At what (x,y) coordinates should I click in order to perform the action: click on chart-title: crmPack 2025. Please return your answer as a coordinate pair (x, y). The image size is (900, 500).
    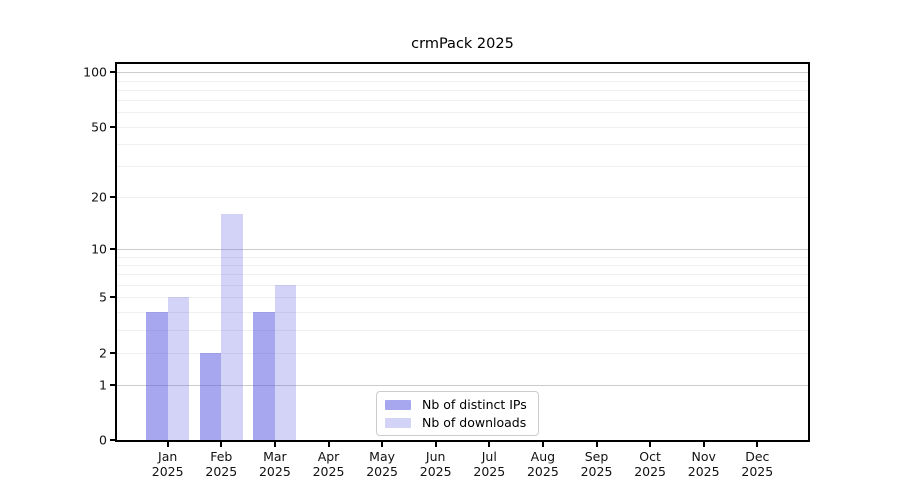
    Looking at the image, I should click on (462, 44).